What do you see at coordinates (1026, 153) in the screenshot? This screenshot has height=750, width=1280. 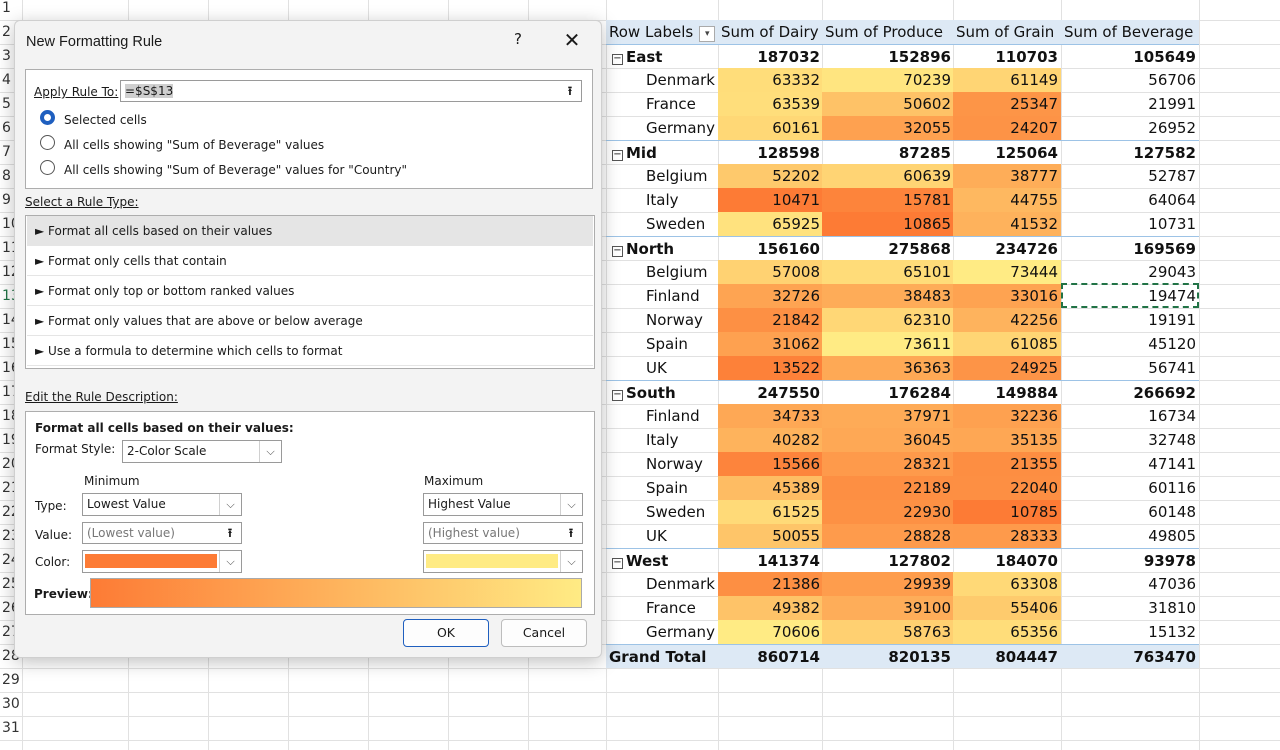 I see `pivot-value-cell: 125064` at bounding box center [1026, 153].